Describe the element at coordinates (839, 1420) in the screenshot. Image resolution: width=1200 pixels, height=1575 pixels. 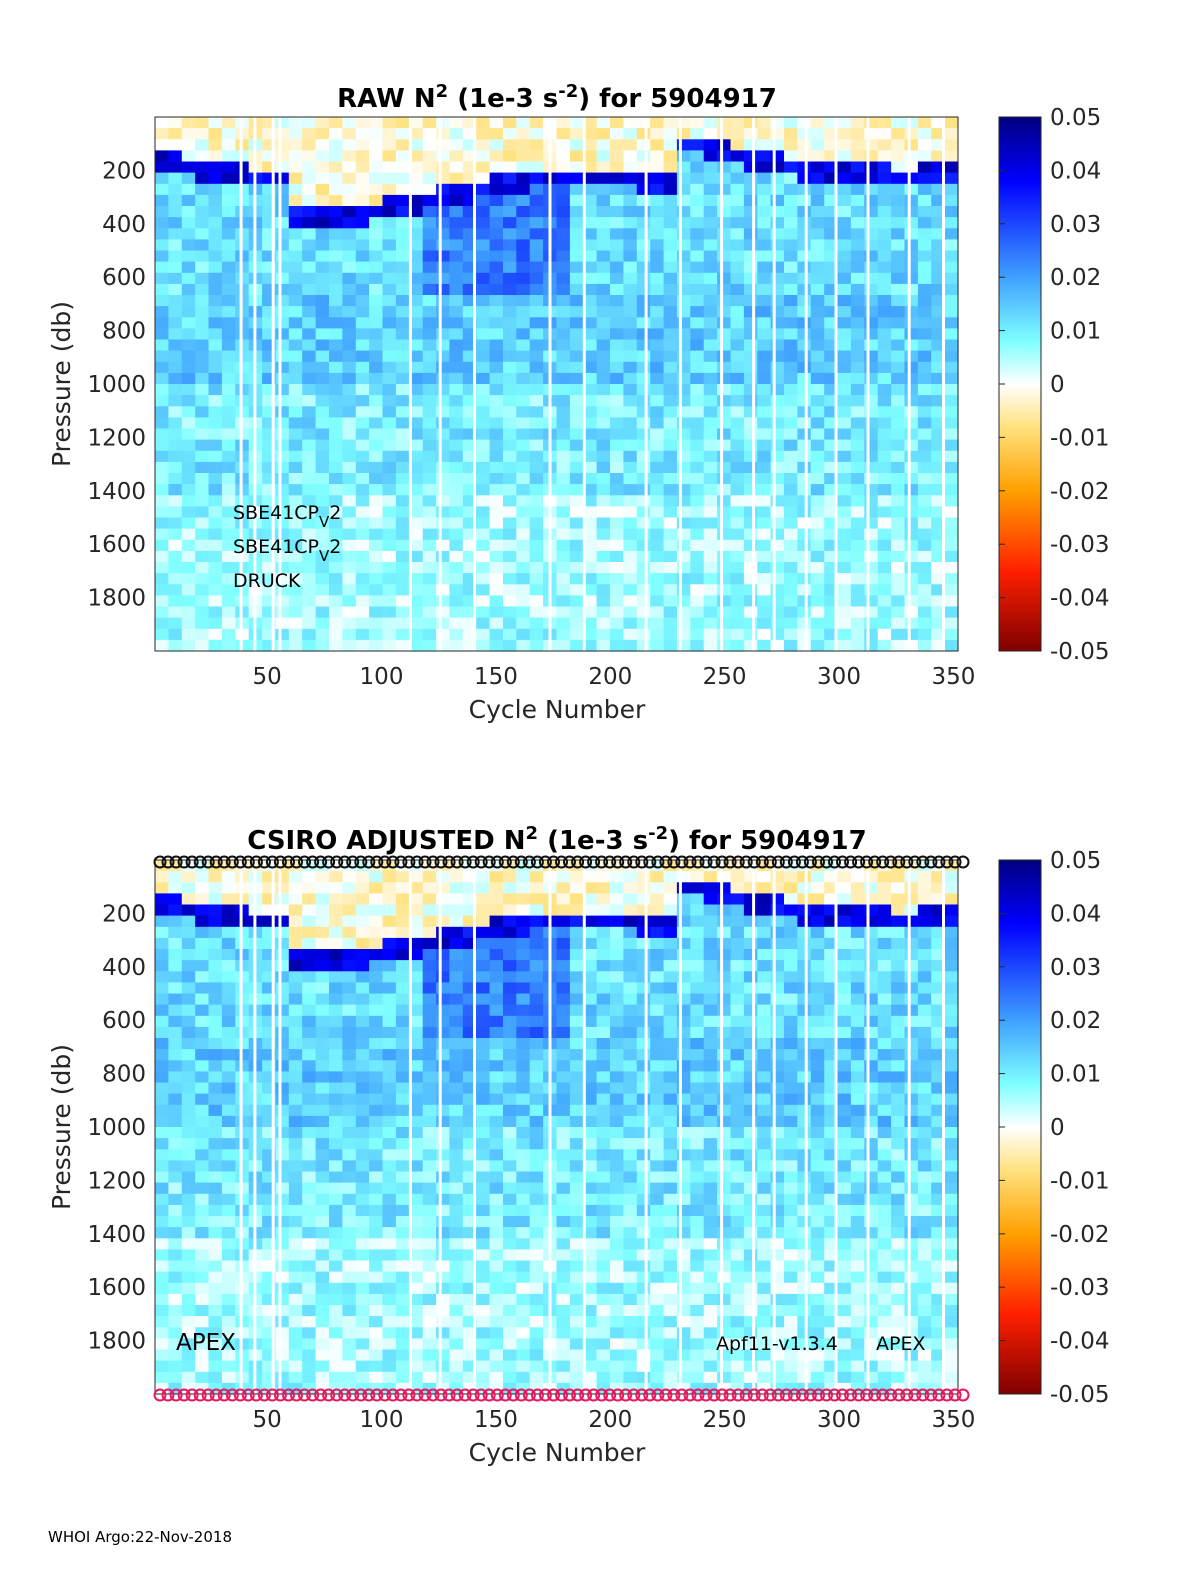
I see `x-tick-label: 300` at that location.